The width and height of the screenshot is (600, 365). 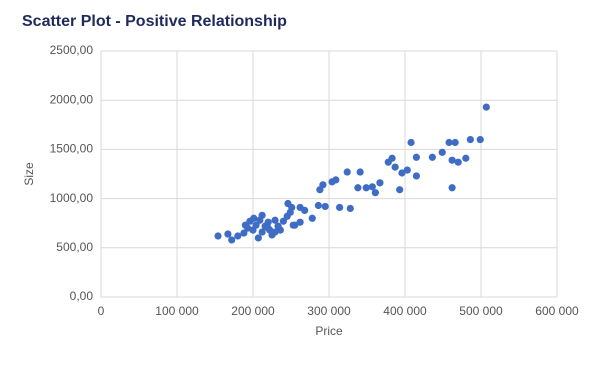 What do you see at coordinates (101, 311) in the screenshot?
I see `x-tick-label: 0` at bounding box center [101, 311].